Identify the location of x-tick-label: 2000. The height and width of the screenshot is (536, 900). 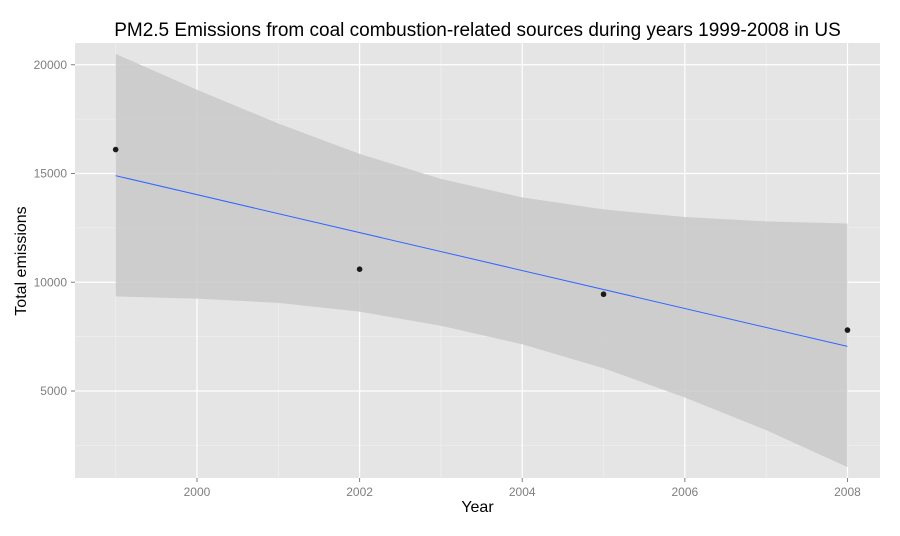
(197, 492).